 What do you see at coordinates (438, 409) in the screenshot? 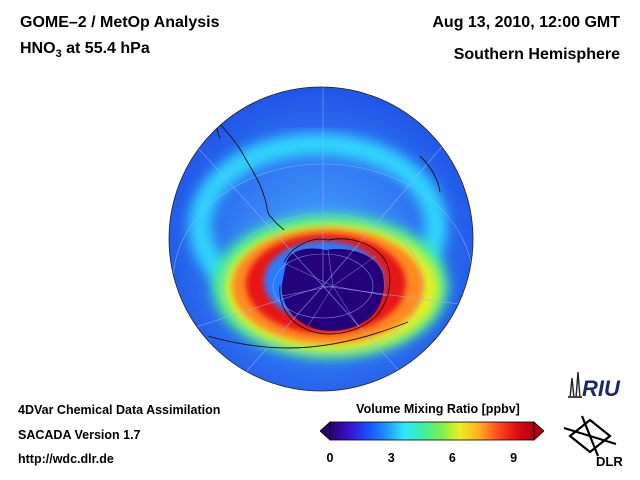
I see `colorbar-title: Volume Mixing Ratio [ppbv]` at bounding box center [438, 409].